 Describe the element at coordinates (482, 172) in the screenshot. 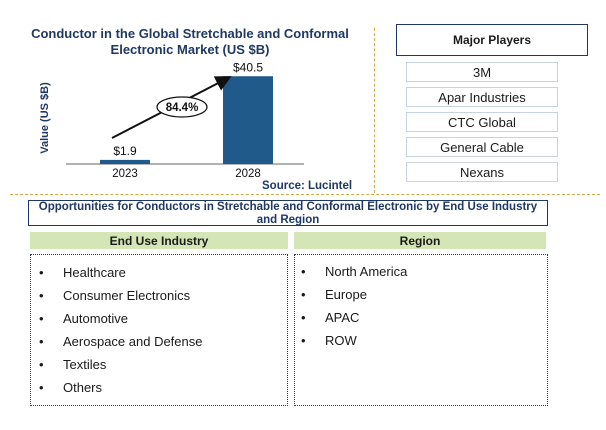

I see `player-nexans: Nexans` at that location.